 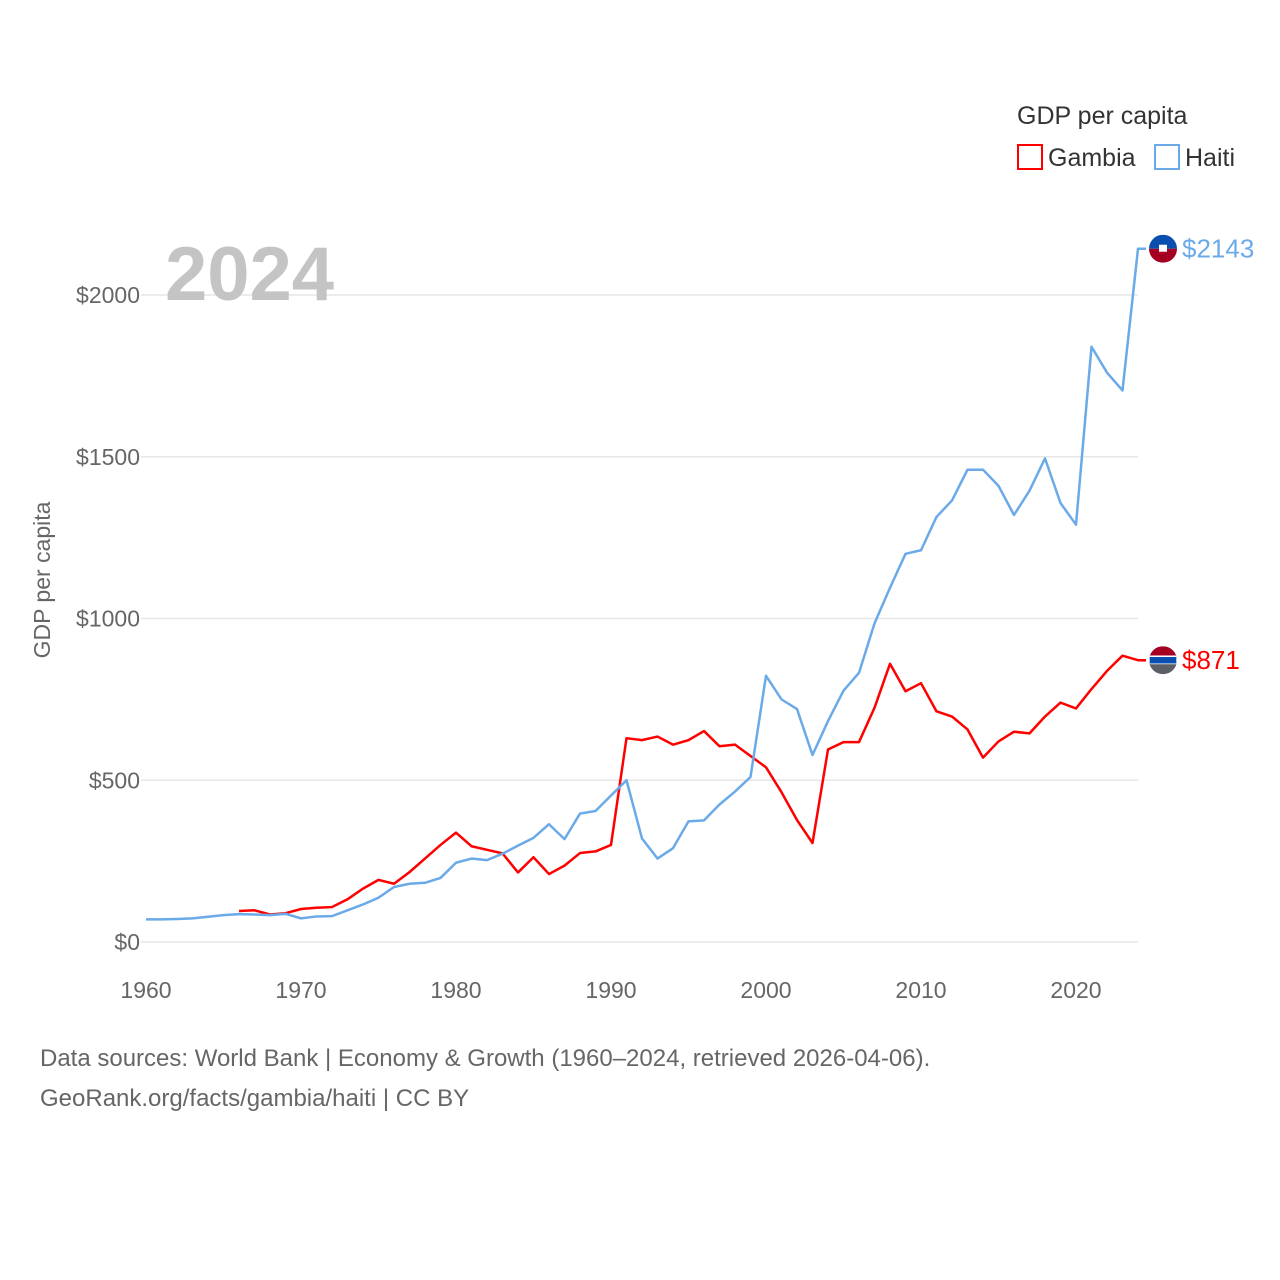 I want to click on footer-attribution: GeoRank.org/facts/gambia/haiti | CC BY, so click(x=255, y=1098).